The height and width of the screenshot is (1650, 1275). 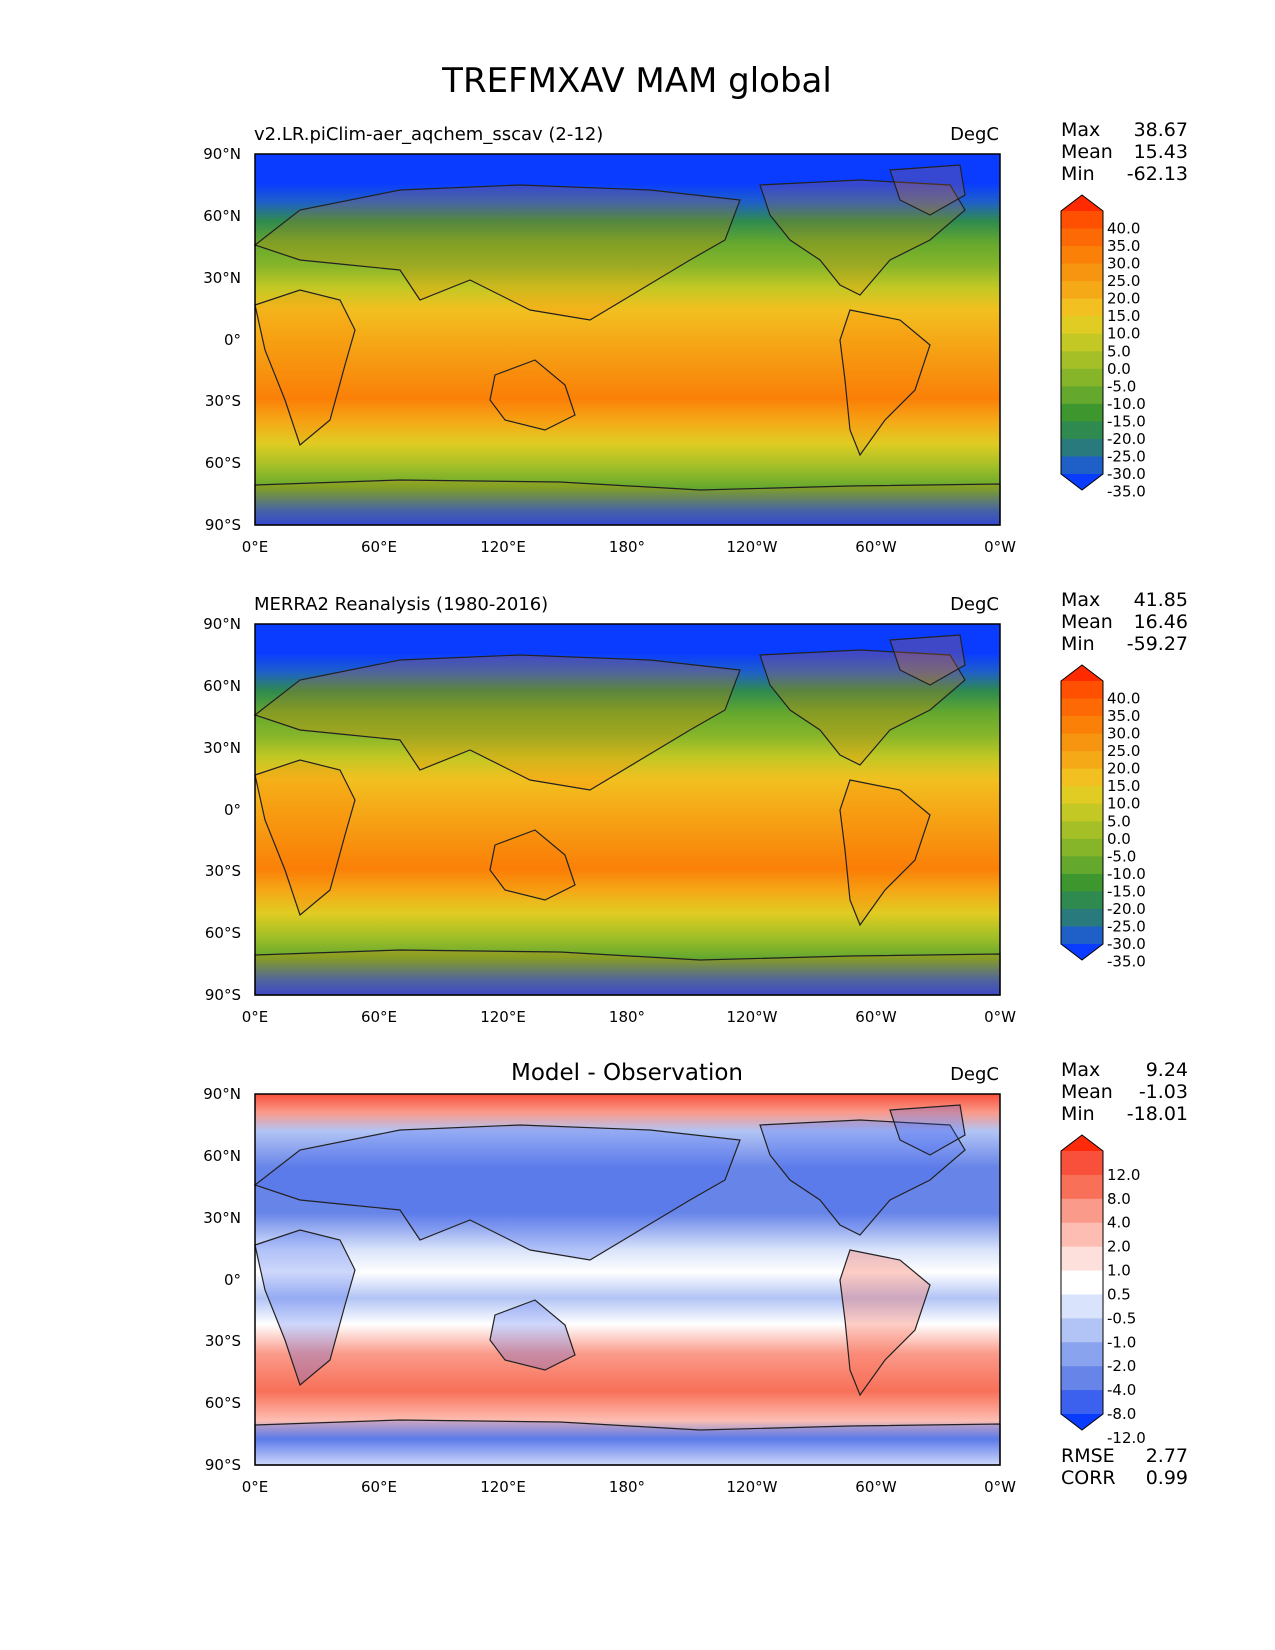 What do you see at coordinates (627, 1285) in the screenshot?
I see `panel-difference-continents` at bounding box center [627, 1285].